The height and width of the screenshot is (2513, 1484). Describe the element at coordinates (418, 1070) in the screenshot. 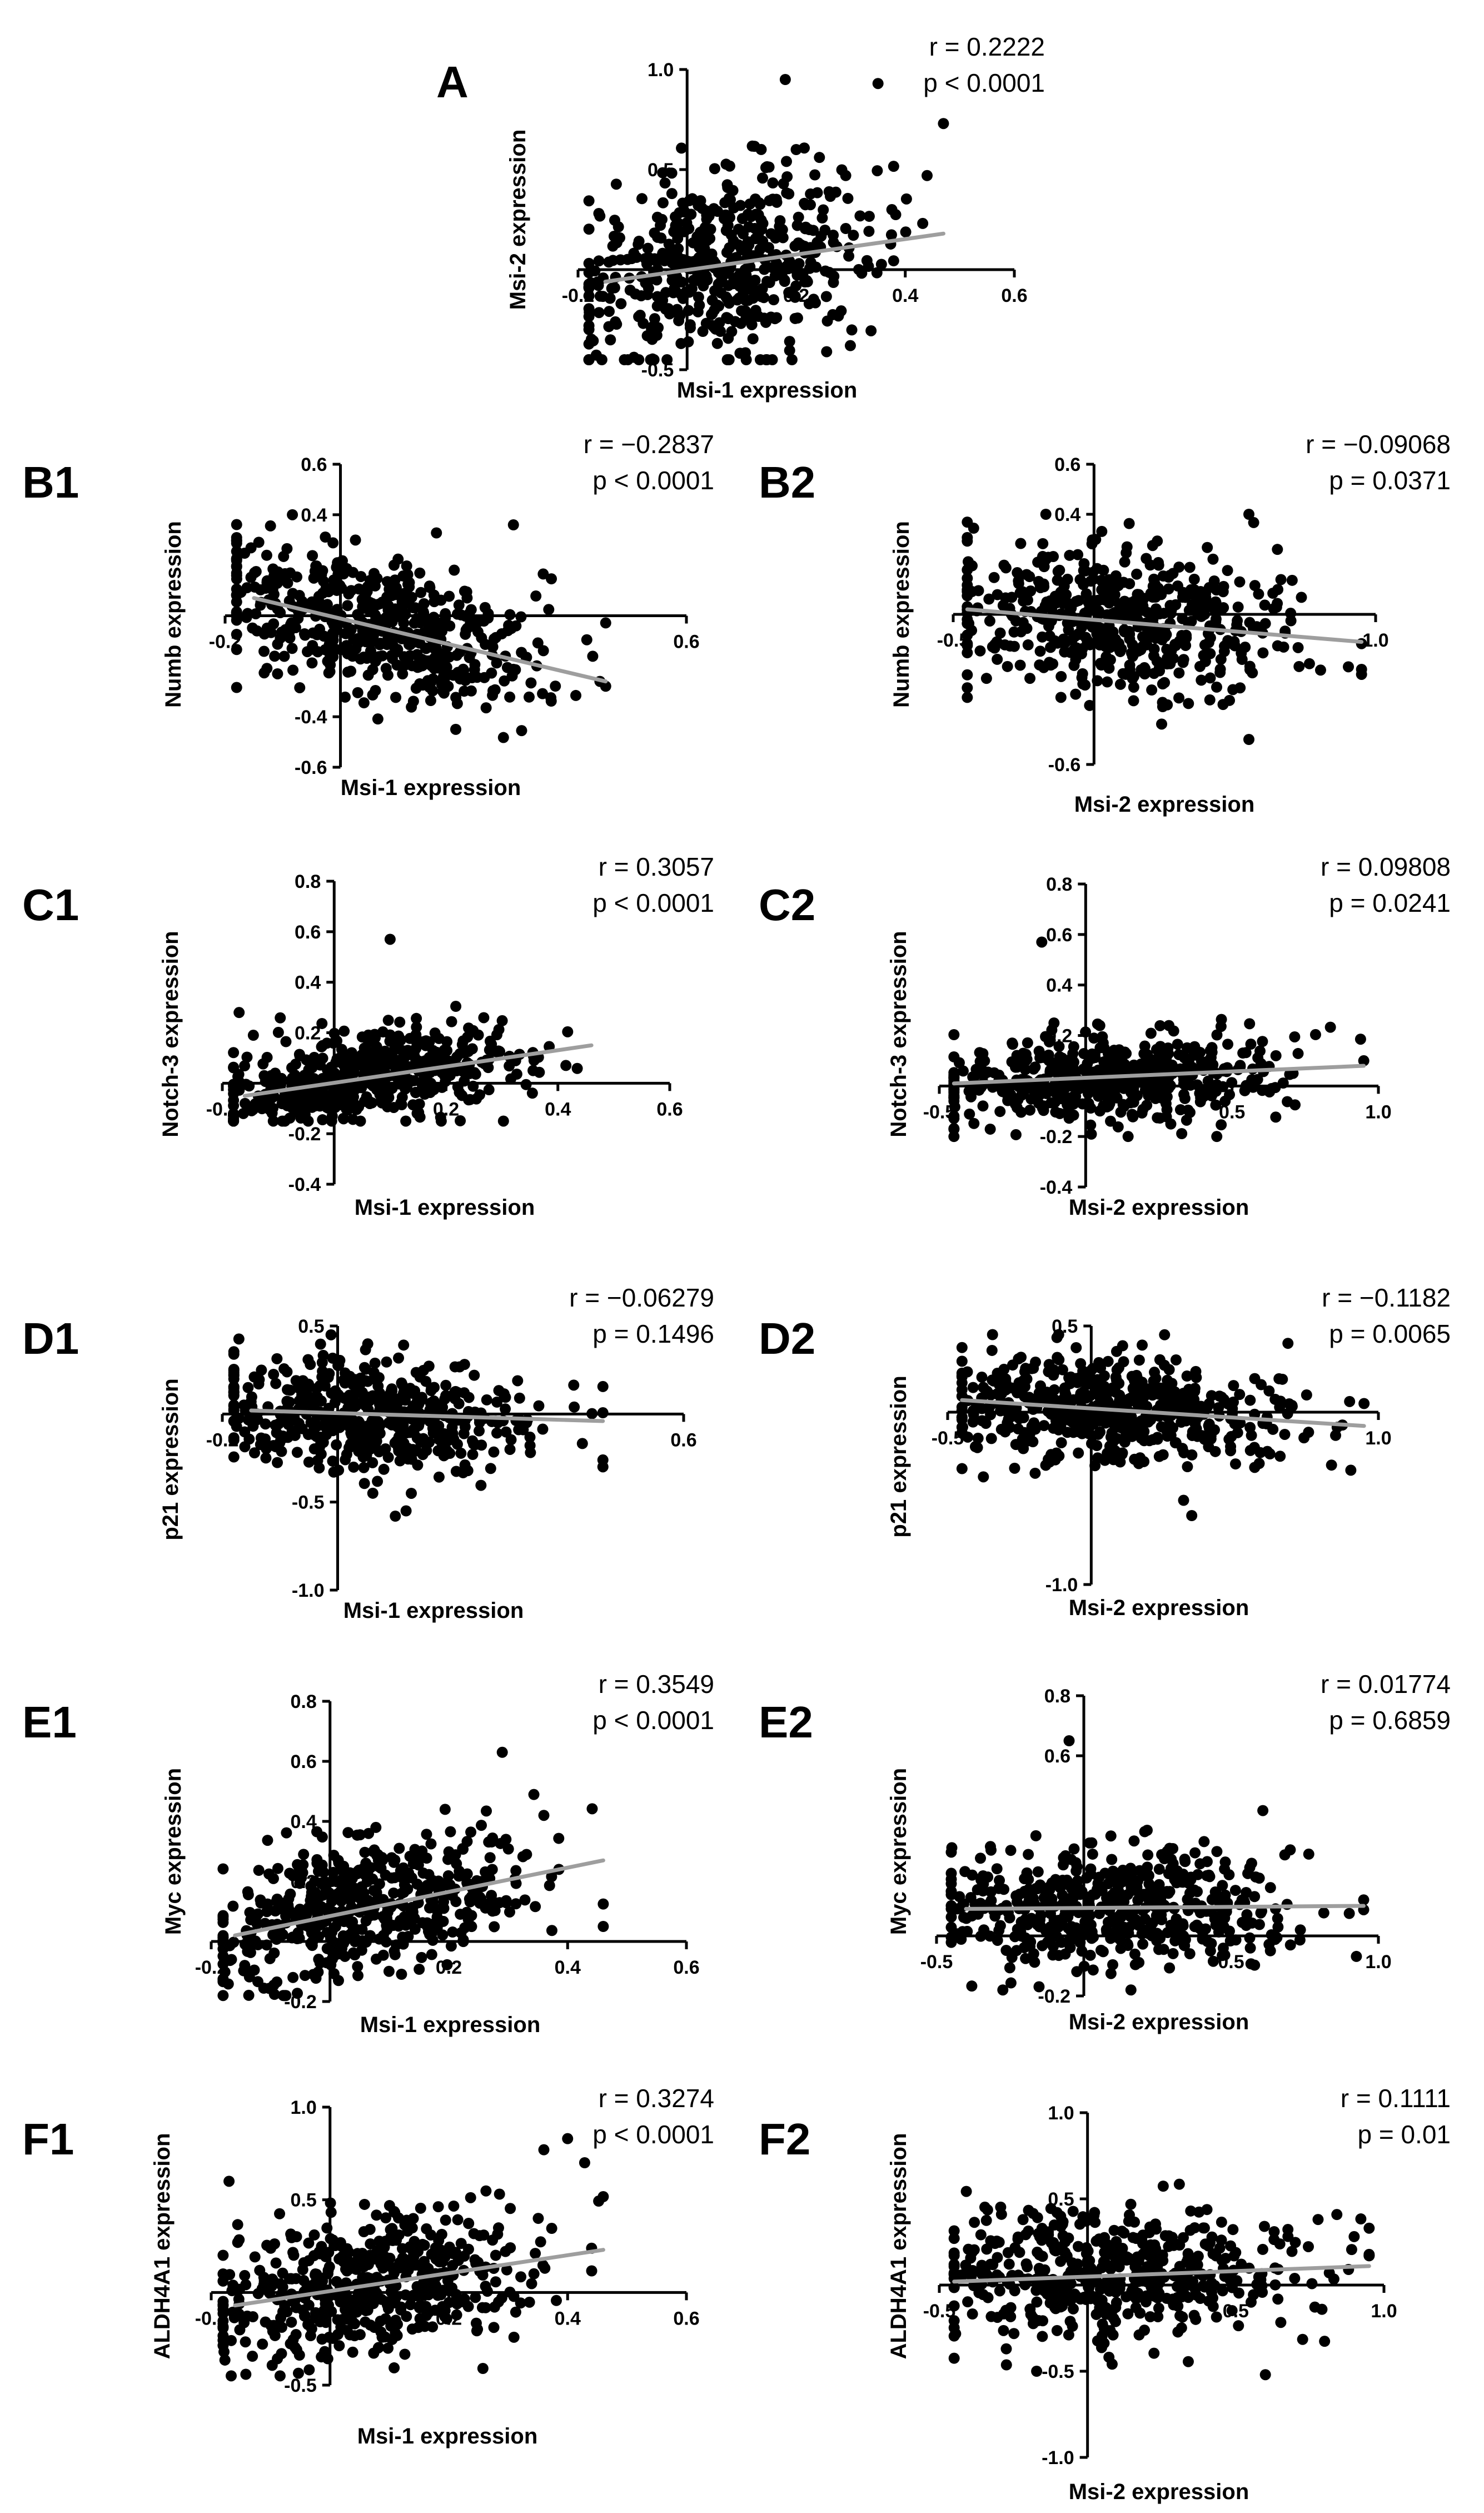

I see `regression-line` at that location.